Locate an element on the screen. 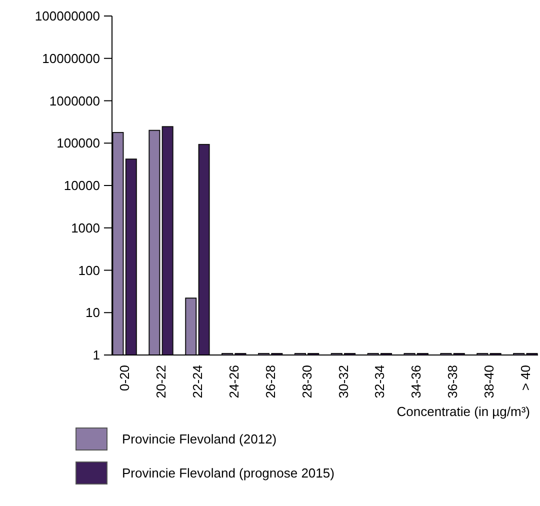 This screenshot has height=506, width=540. y-tick-label: 10000 is located at coordinates (82, 186).